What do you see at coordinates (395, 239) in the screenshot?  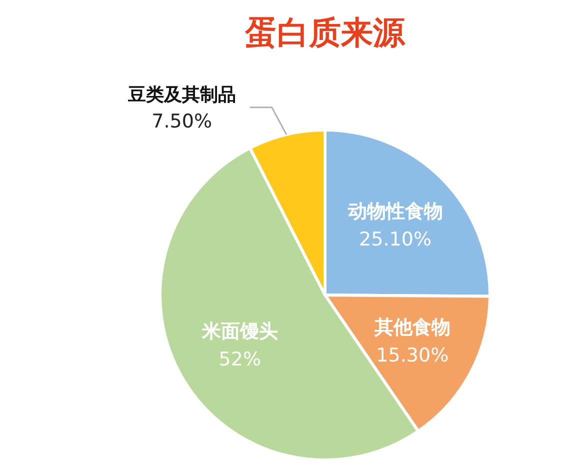 I see `data-label: 25.10%` at bounding box center [395, 239].